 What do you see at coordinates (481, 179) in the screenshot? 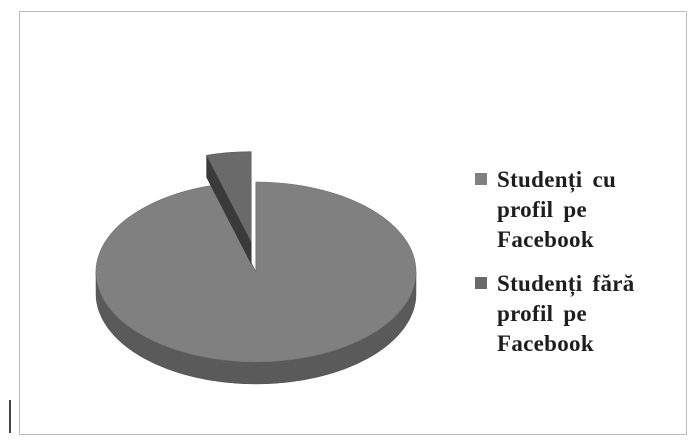
I see `legend-swatch-with-profile` at bounding box center [481, 179].